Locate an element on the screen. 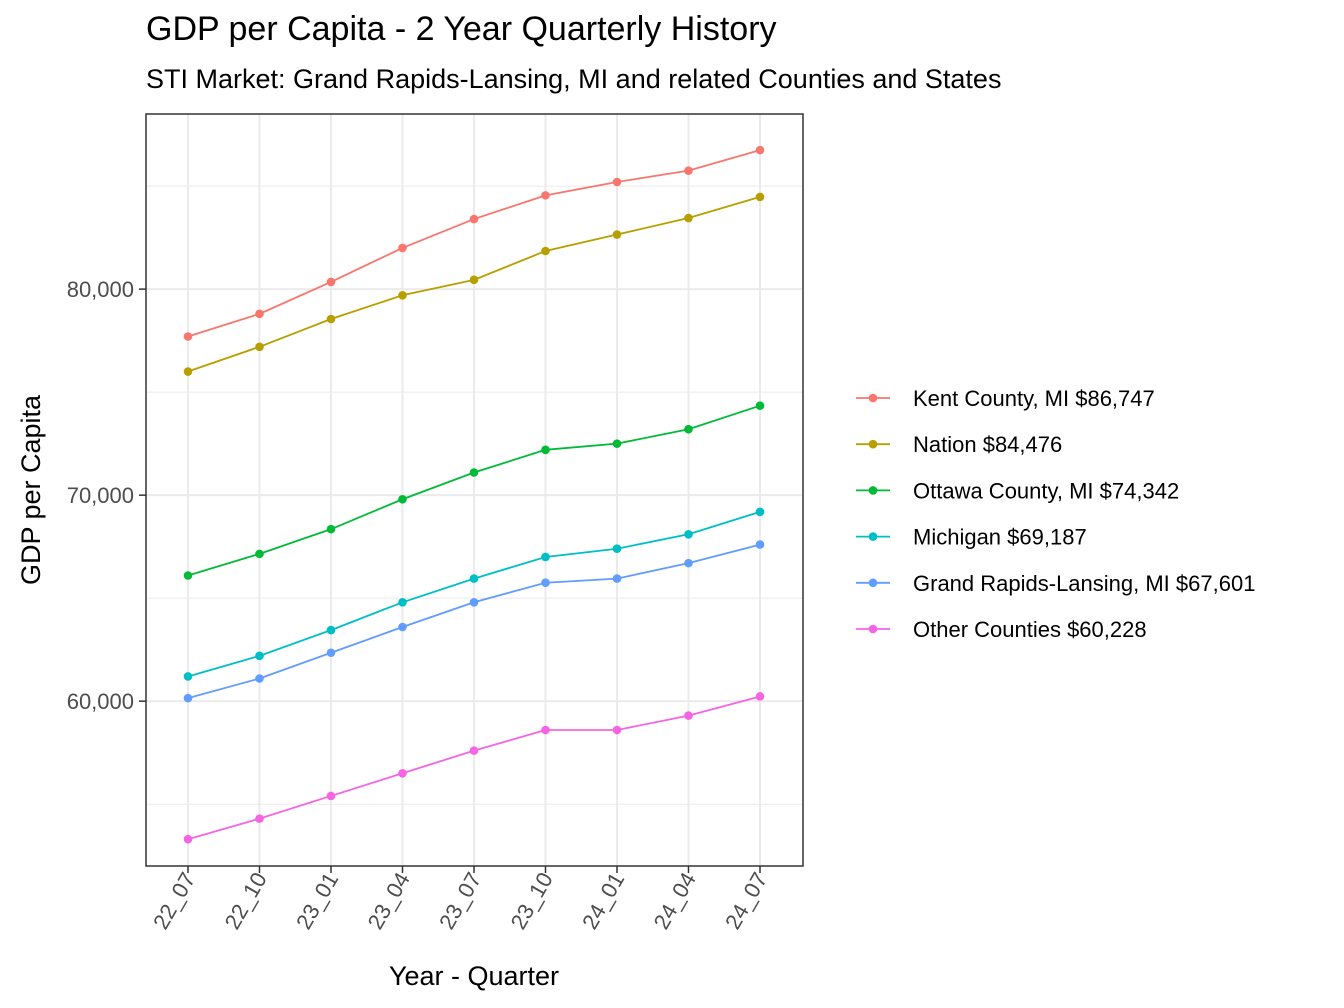  y-axis-title: GDP per Capita is located at coordinates (31, 489).